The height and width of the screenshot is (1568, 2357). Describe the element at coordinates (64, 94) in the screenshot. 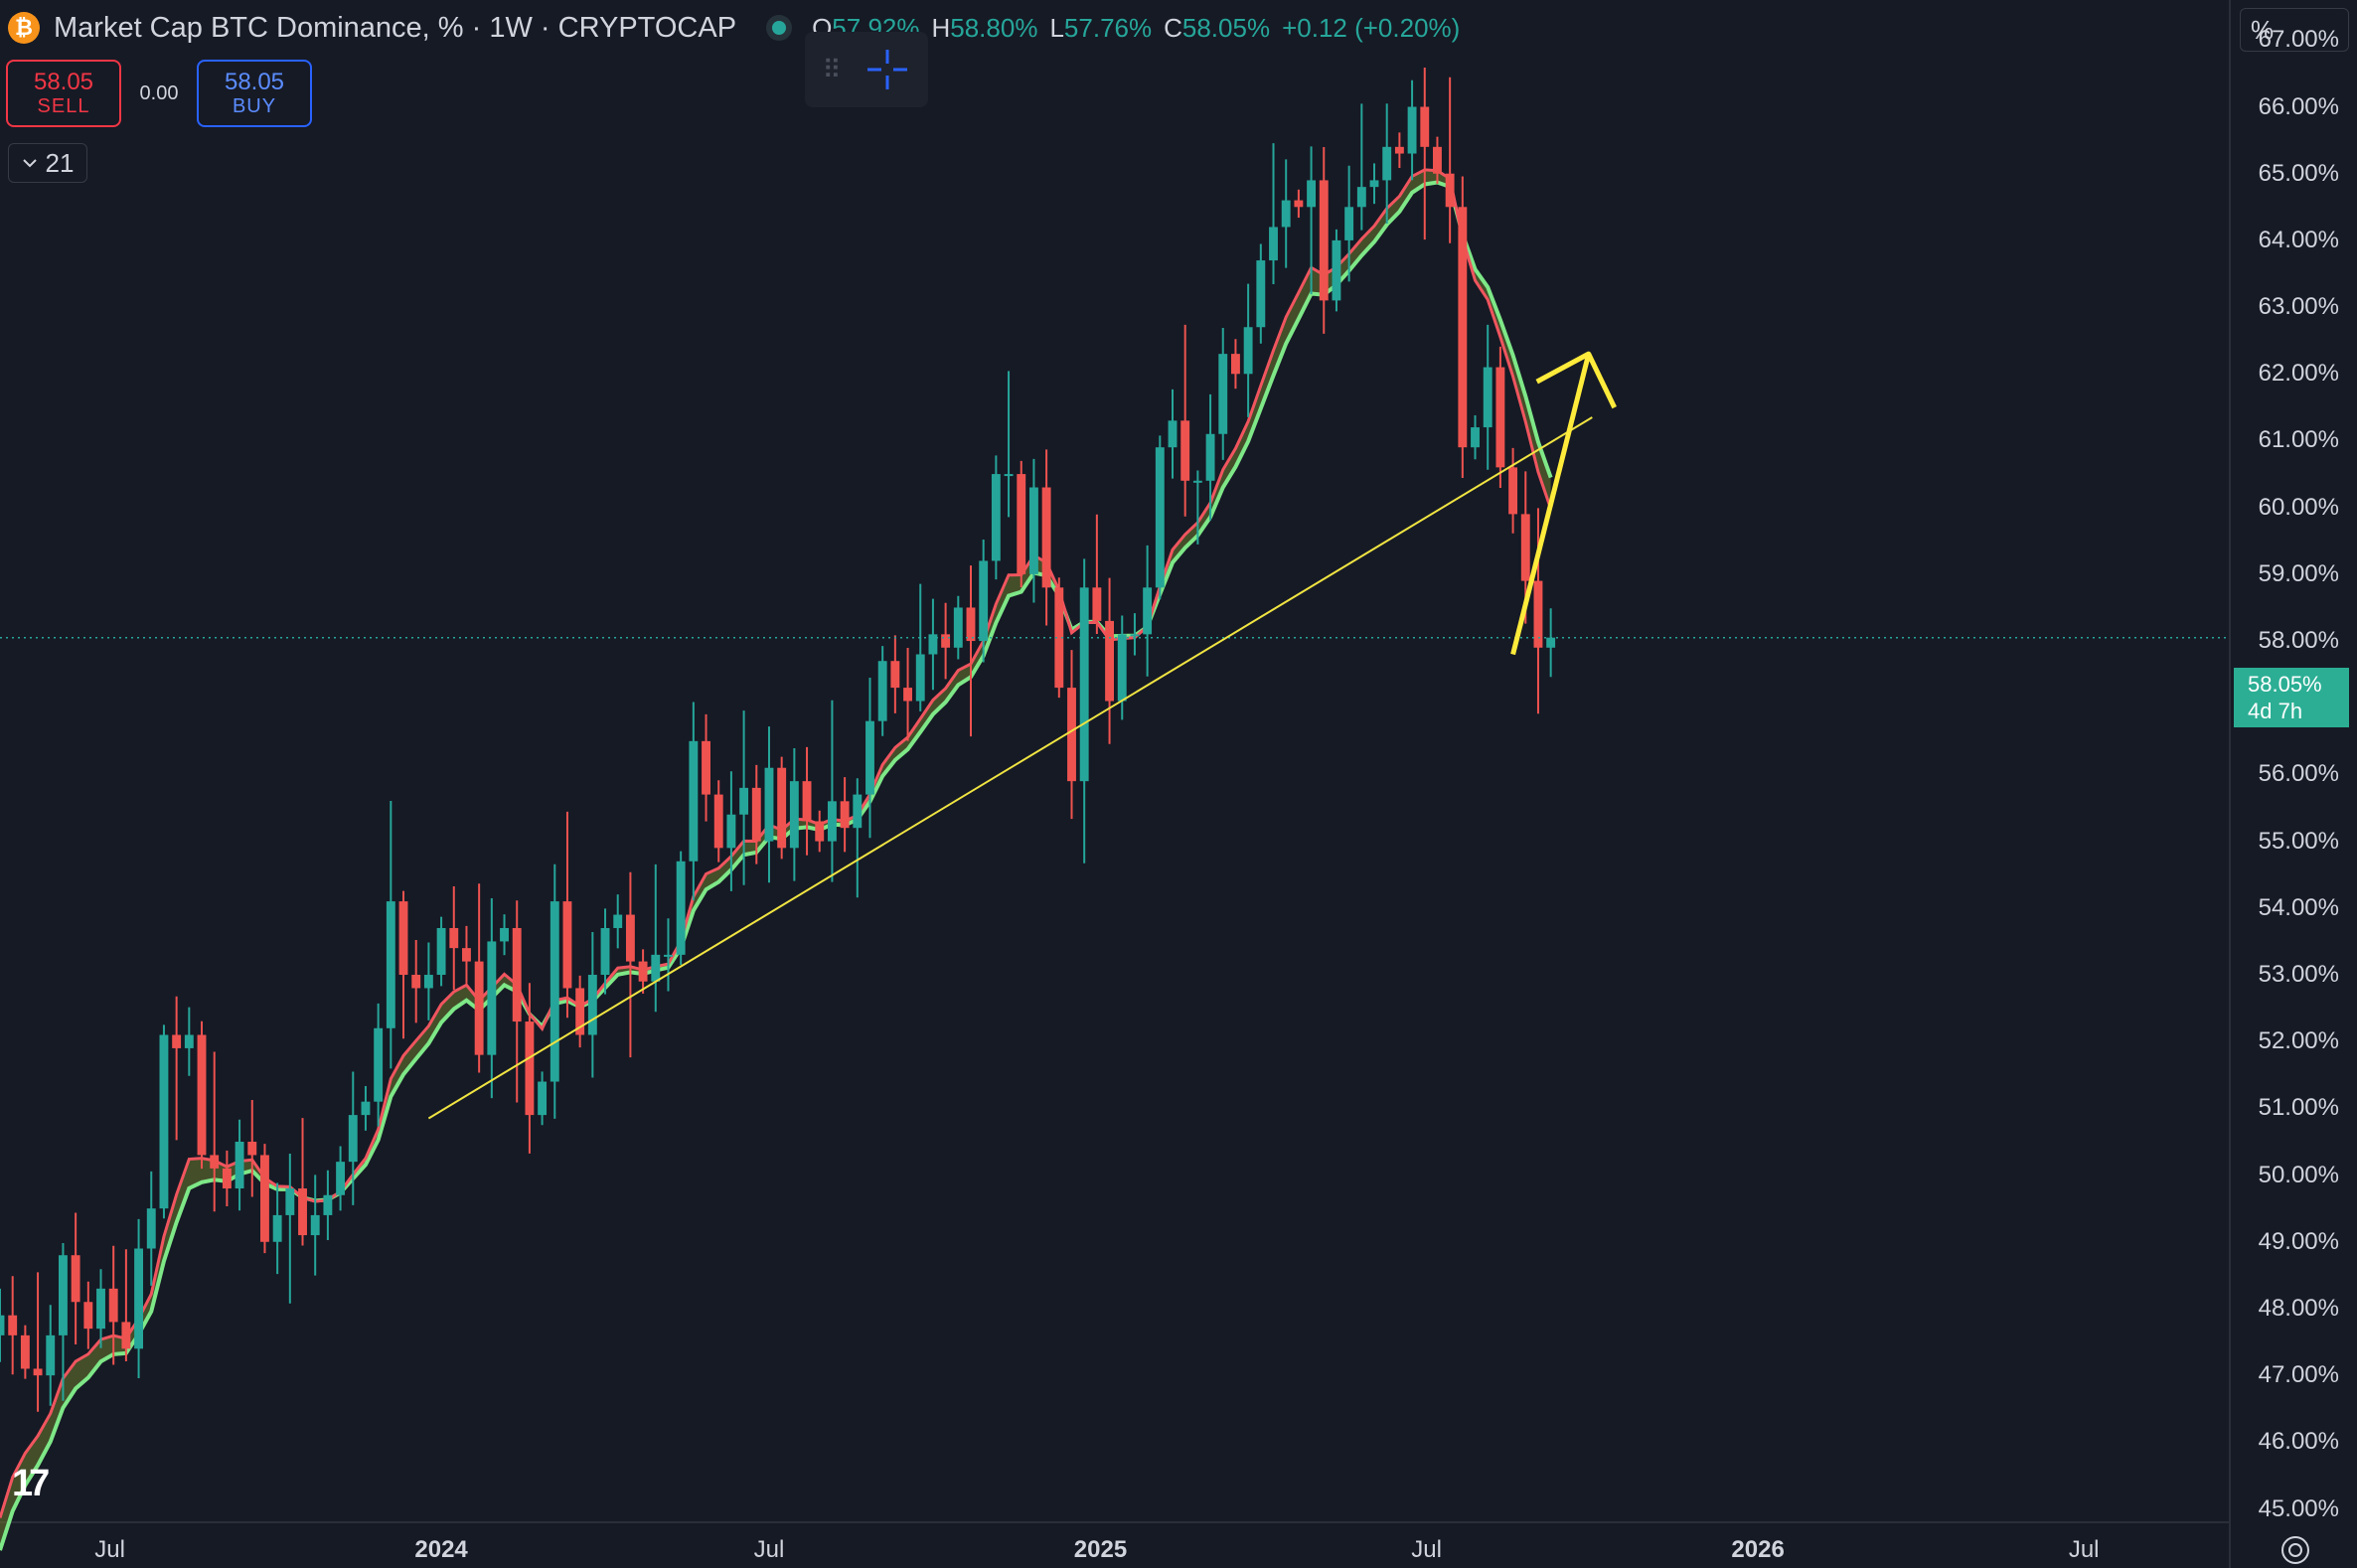

I see `sell-button: 58.05 SELL` at that location.